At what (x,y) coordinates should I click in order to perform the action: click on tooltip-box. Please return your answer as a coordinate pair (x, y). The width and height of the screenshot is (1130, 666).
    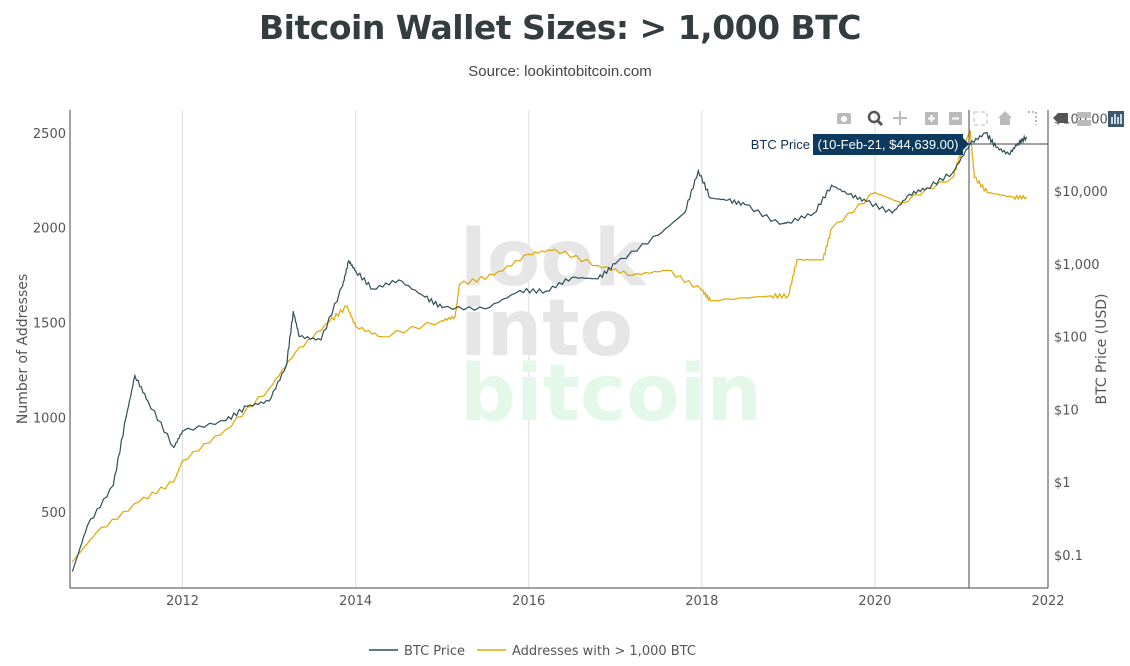
    Looking at the image, I should click on (888, 144).